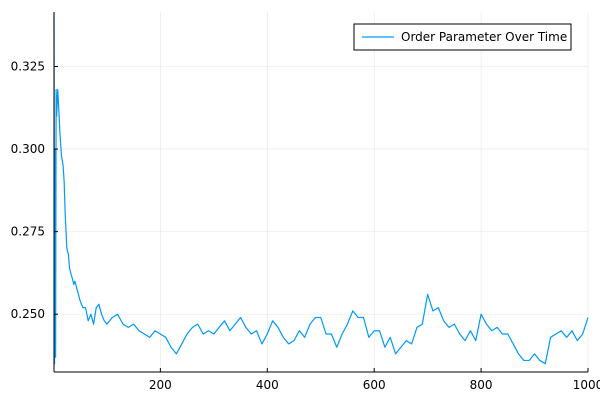 The width and height of the screenshot is (600, 400). Describe the element at coordinates (160, 385) in the screenshot. I see `x-tick-label: 200` at that location.